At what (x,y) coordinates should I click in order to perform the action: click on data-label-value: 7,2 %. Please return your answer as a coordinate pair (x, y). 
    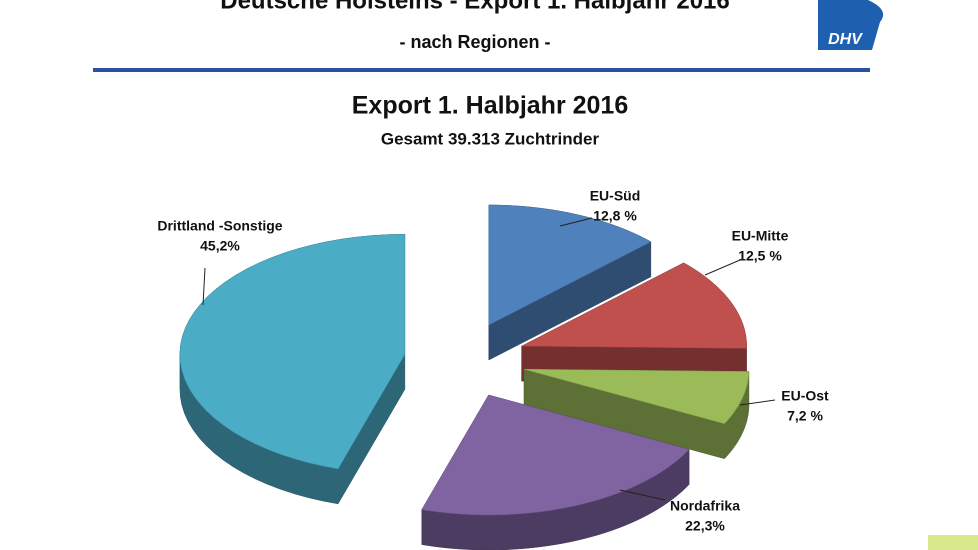
    Looking at the image, I should click on (805, 416).